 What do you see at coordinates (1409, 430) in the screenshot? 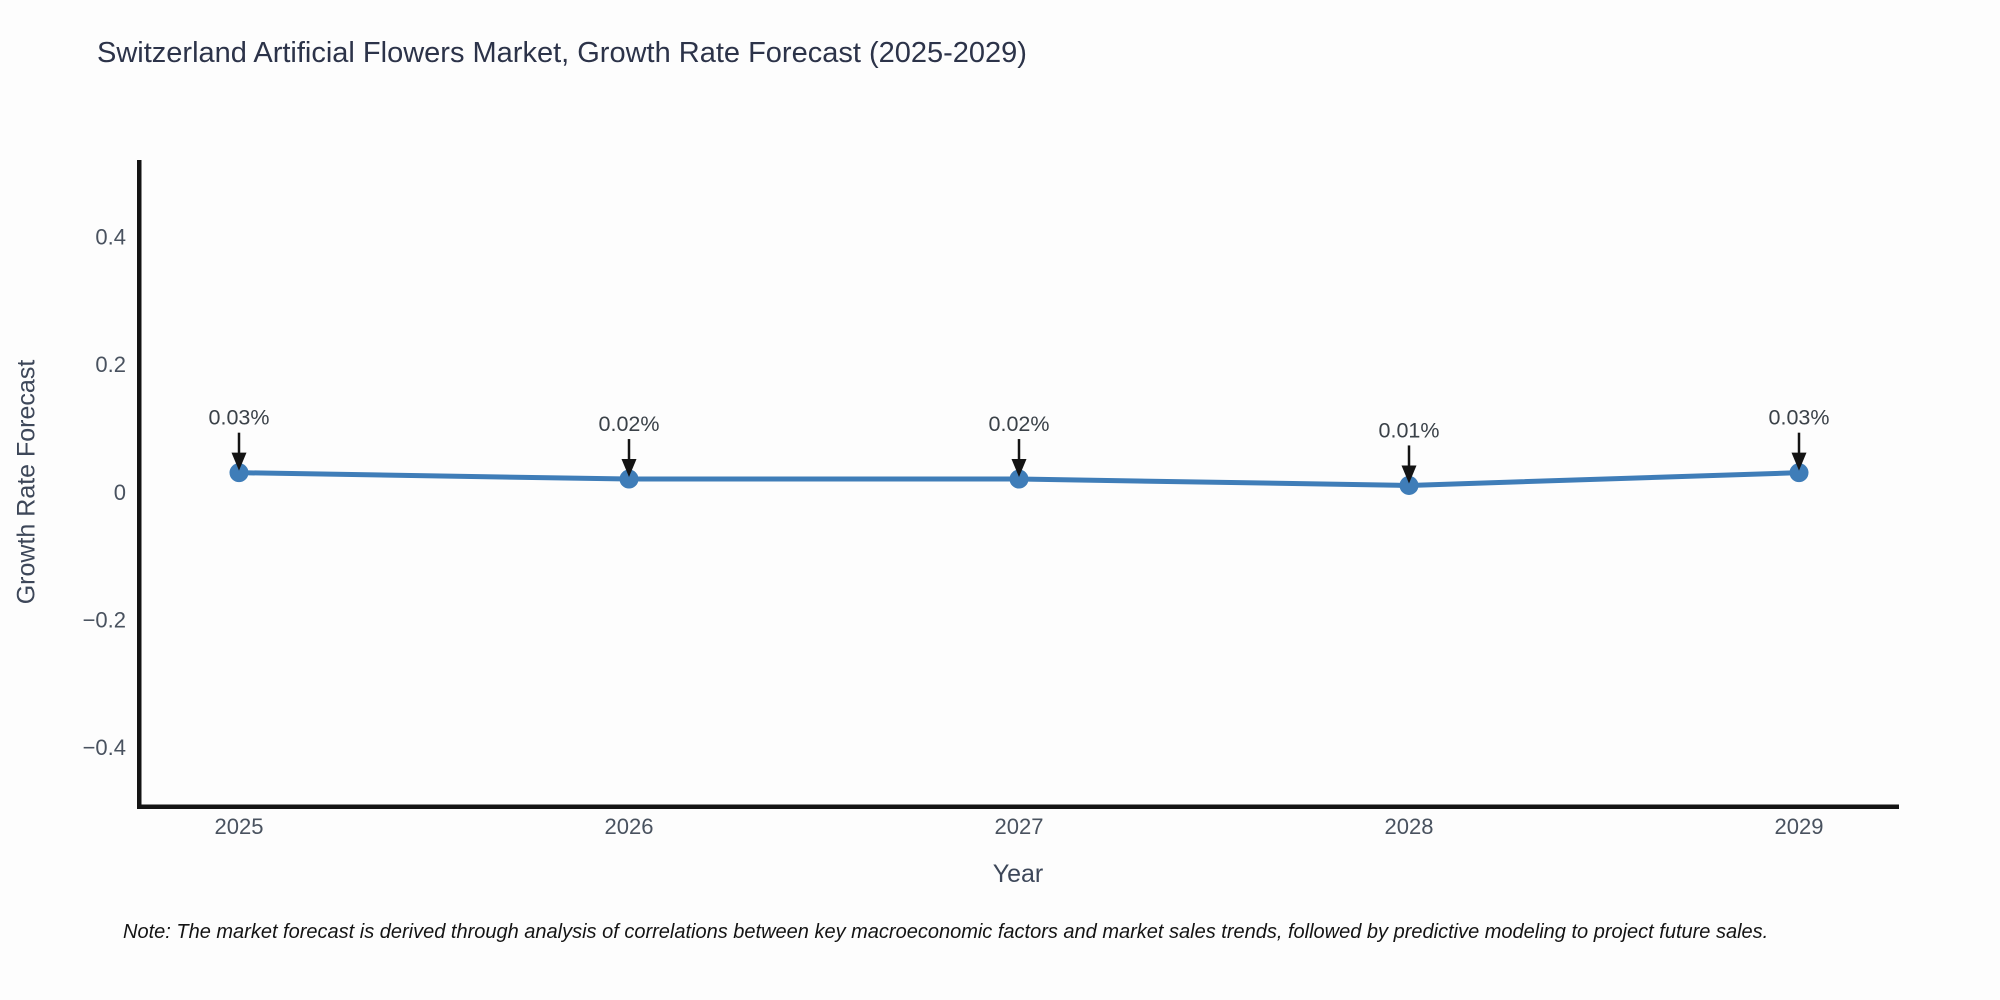
I see `annotation-label: 0.01%` at bounding box center [1409, 430].